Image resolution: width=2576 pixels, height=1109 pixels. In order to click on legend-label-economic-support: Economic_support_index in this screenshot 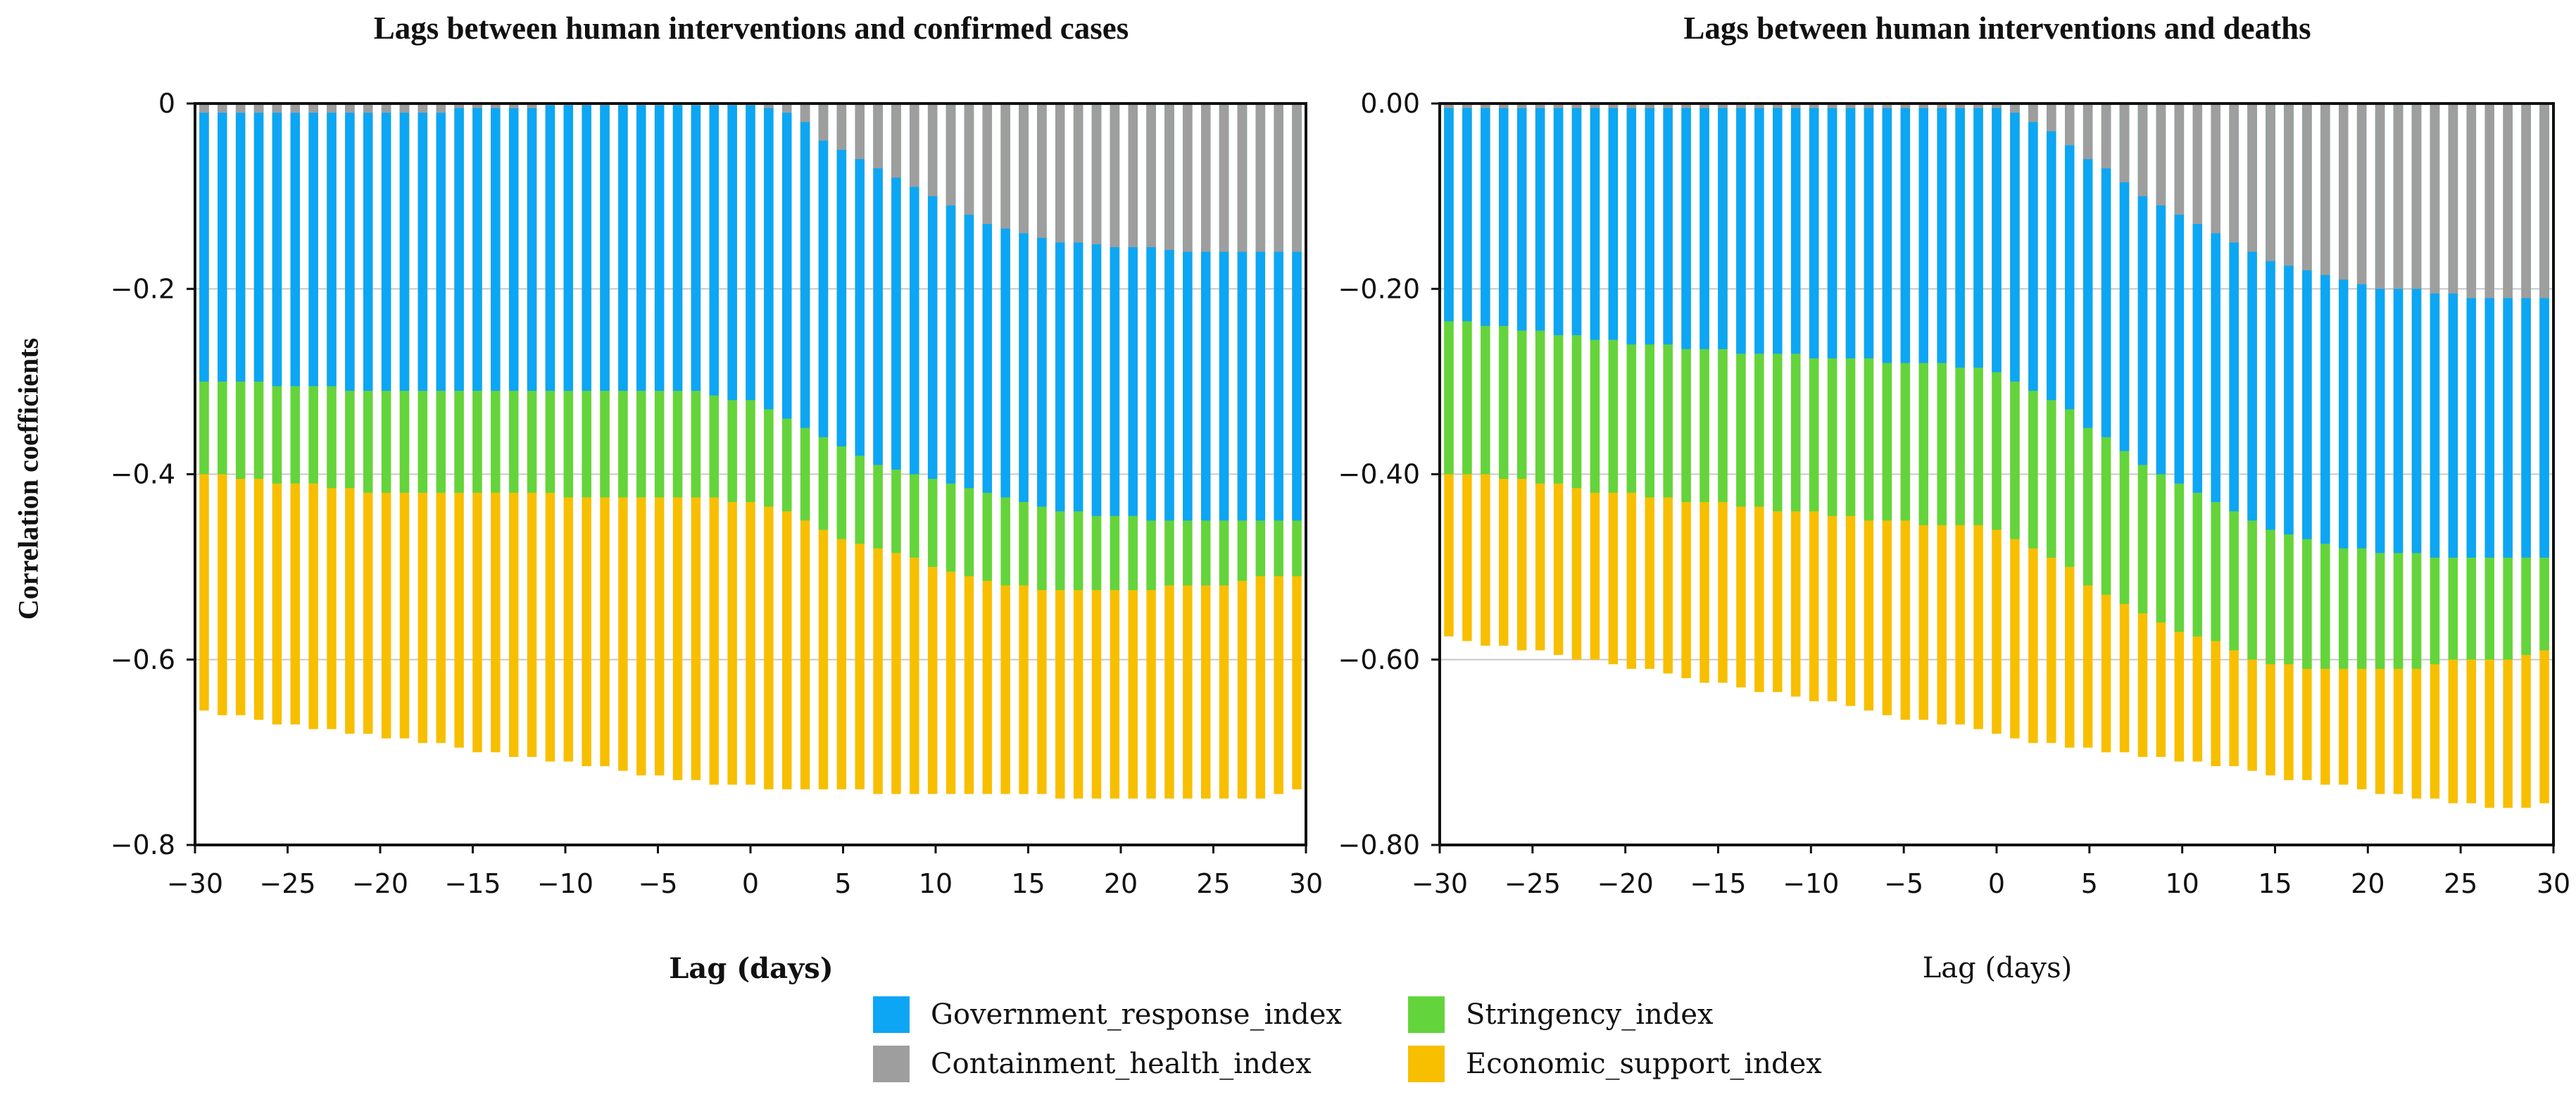, I will do `click(1644, 1064)`.